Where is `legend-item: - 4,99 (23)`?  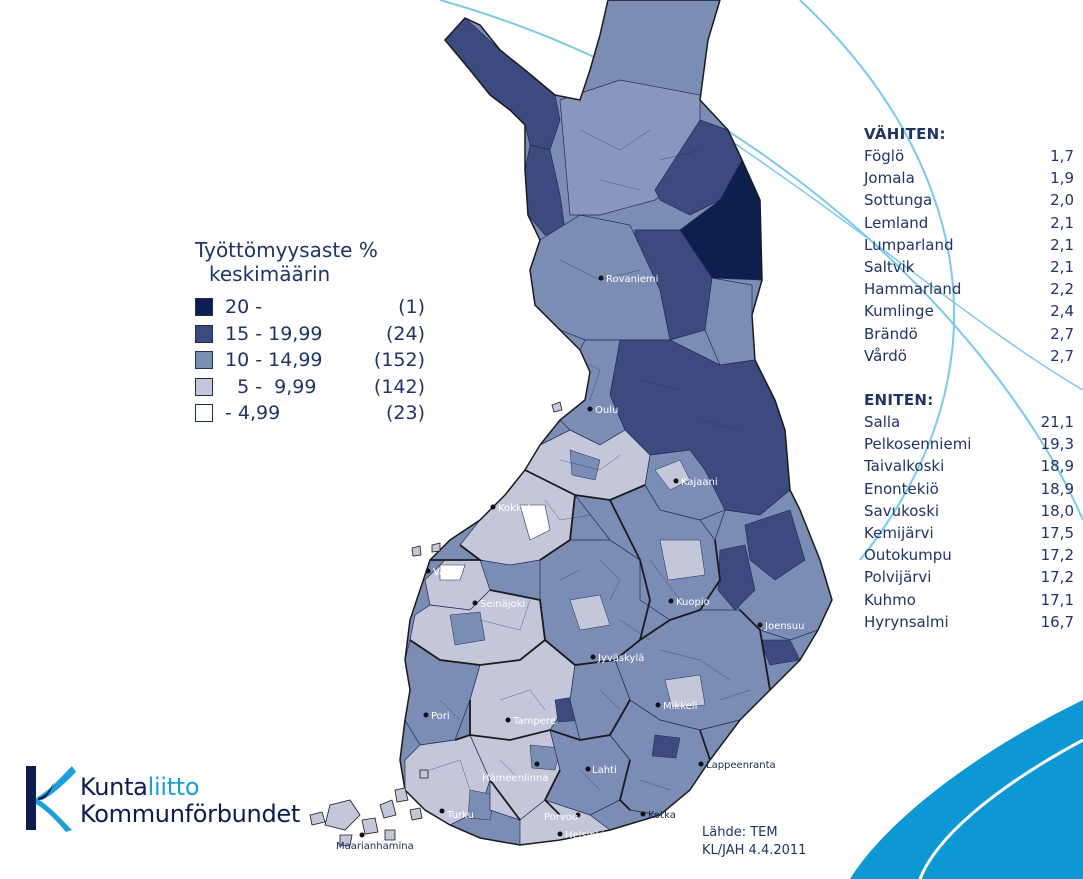 legend-item: - 4,99 (23) is located at coordinates (310, 413).